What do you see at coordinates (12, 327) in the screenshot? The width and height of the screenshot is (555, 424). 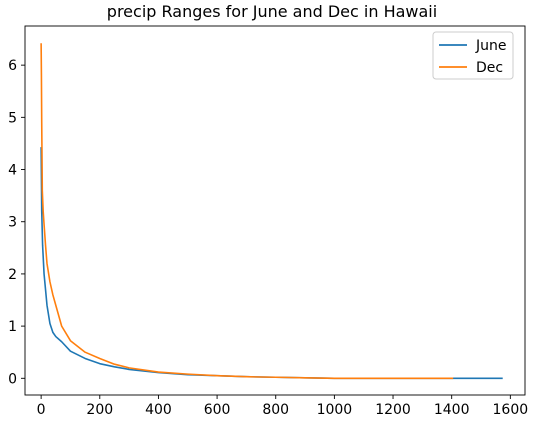 I see `y-tick-label: 1` at bounding box center [12, 327].